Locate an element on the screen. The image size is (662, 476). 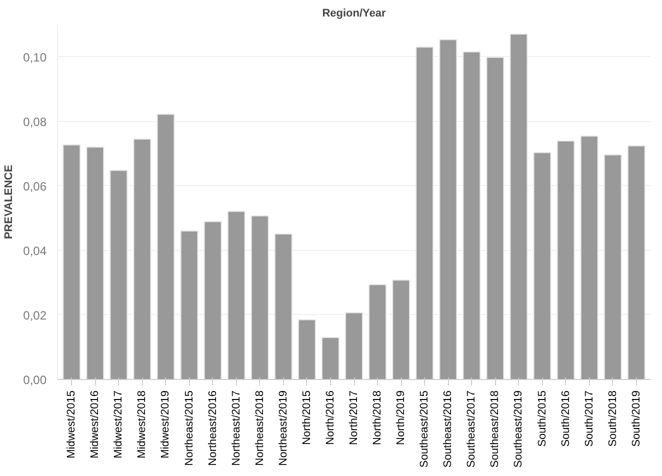
chart-title: Region/Year is located at coordinates (354, 14).